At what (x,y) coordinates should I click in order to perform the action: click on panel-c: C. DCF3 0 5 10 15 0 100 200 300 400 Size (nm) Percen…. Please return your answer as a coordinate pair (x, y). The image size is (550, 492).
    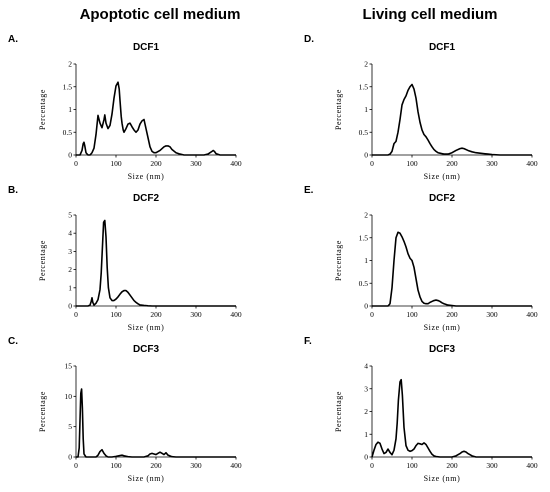
    Looking at the image, I should click on (125, 409).